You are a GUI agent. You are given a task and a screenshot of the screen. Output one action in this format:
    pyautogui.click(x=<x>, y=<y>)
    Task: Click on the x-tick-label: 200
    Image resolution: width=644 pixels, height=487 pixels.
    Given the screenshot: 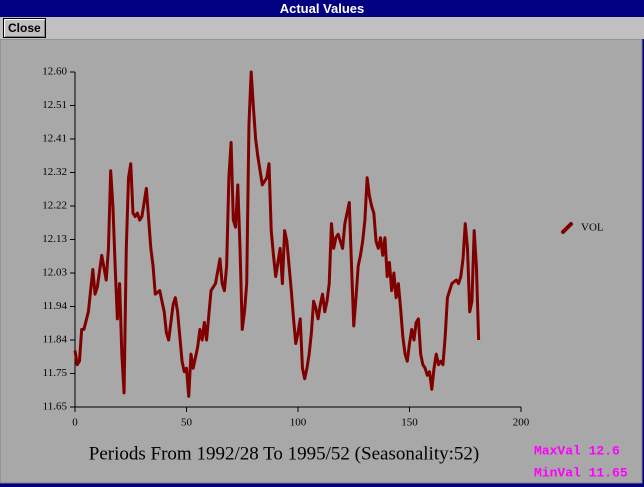 What is the action you would take?
    pyautogui.click(x=521, y=423)
    